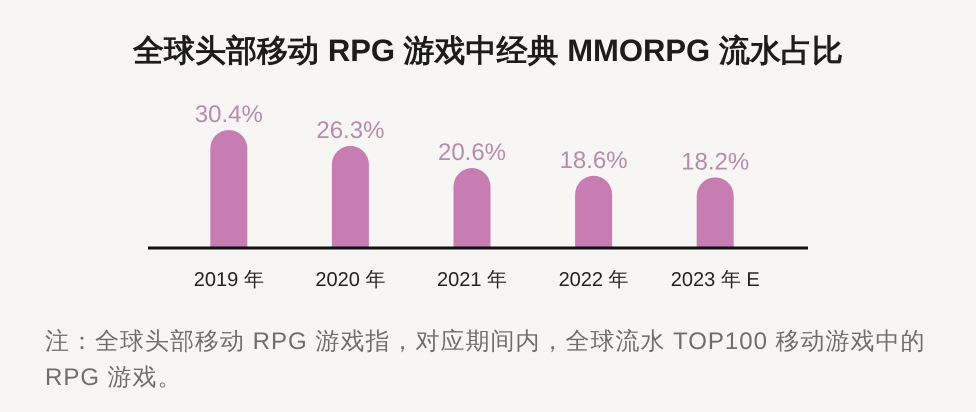  Describe the element at coordinates (488, 50) in the screenshot. I see `title: 全球头部移动 RPG 游戏中经典 MMORPG 流水占比` at that location.